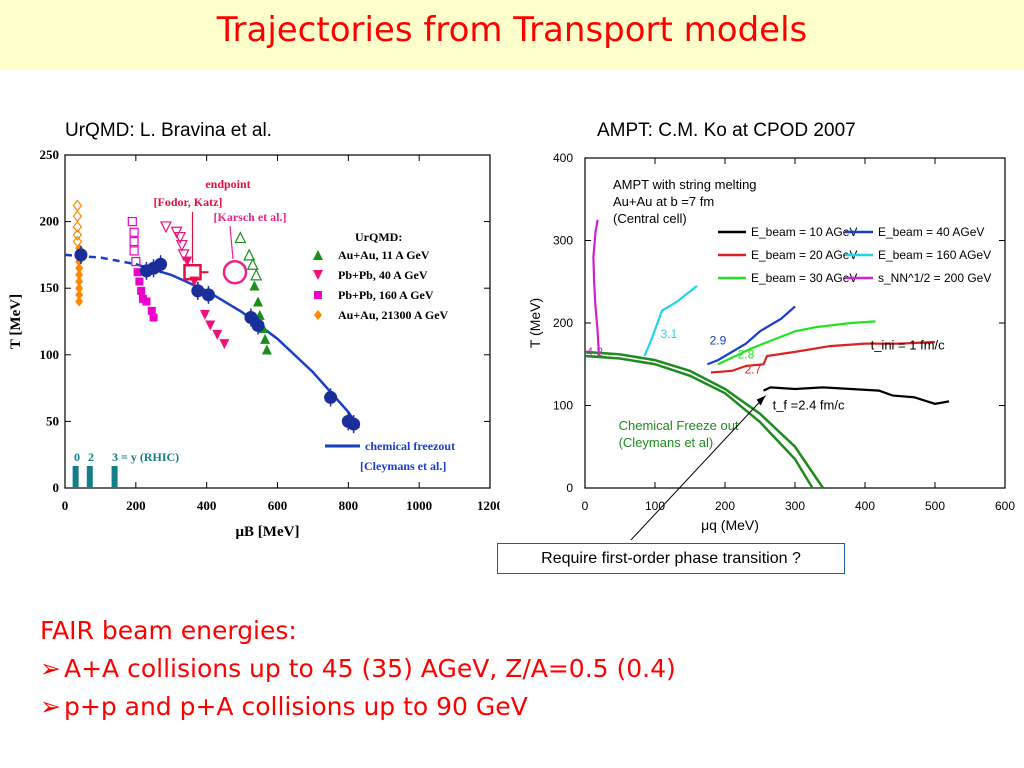 The image size is (1024, 768). What do you see at coordinates (250, 217) in the screenshot?
I see `endpoint-karsch-label: [Karsch et al.]` at bounding box center [250, 217].